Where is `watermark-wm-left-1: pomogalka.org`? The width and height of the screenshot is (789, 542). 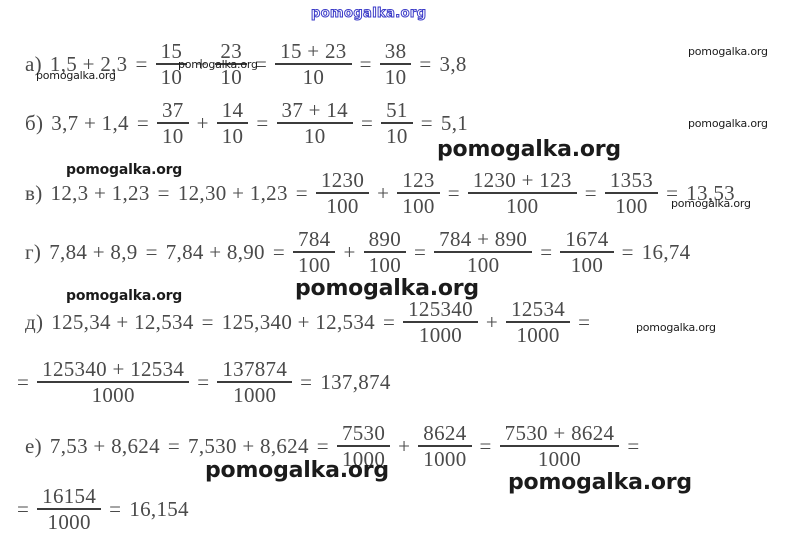 watermark-wm-left-1: pomogalka.org is located at coordinates (76, 75).